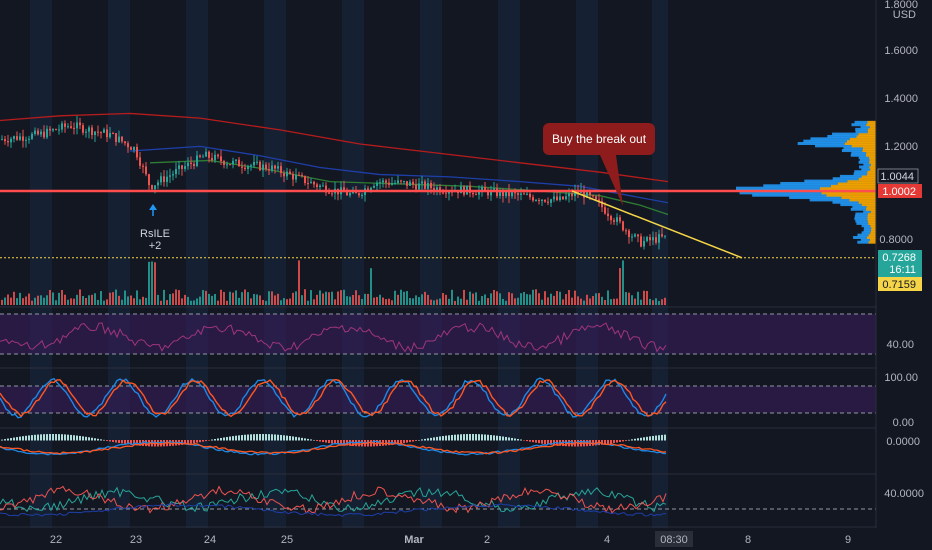  Describe the element at coordinates (438, 398) in the screenshot. I see `stochastic-pane` at that location.